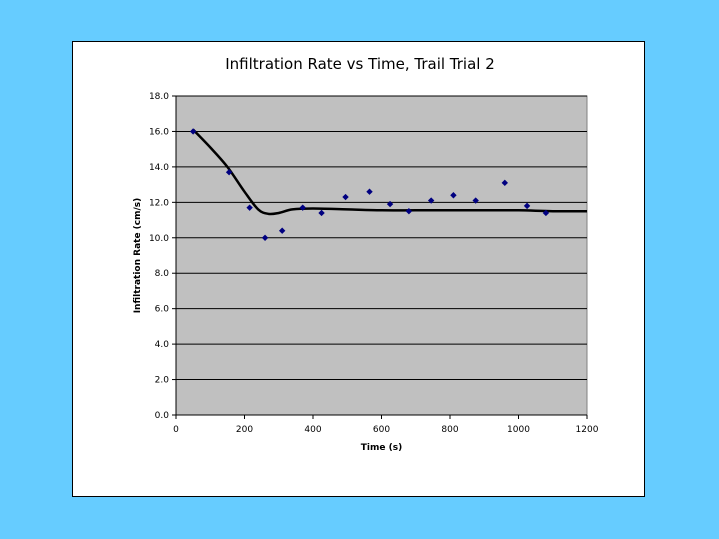 This screenshot has width=719, height=539. I want to click on trend-line-layer, so click(390, 172).